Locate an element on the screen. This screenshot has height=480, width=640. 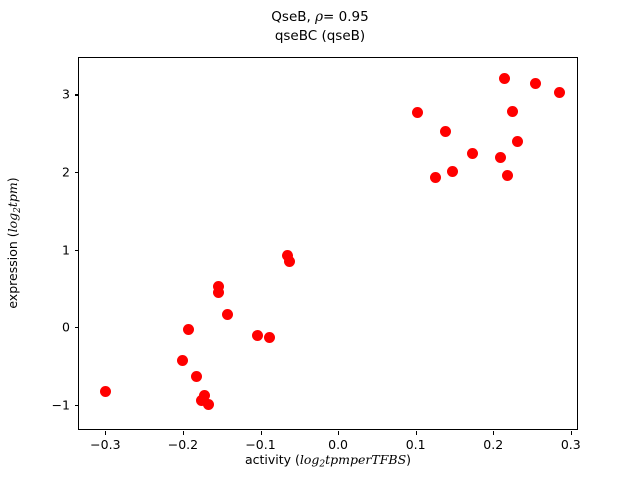
y-axis-tick-label: 3 is located at coordinates (66, 94).